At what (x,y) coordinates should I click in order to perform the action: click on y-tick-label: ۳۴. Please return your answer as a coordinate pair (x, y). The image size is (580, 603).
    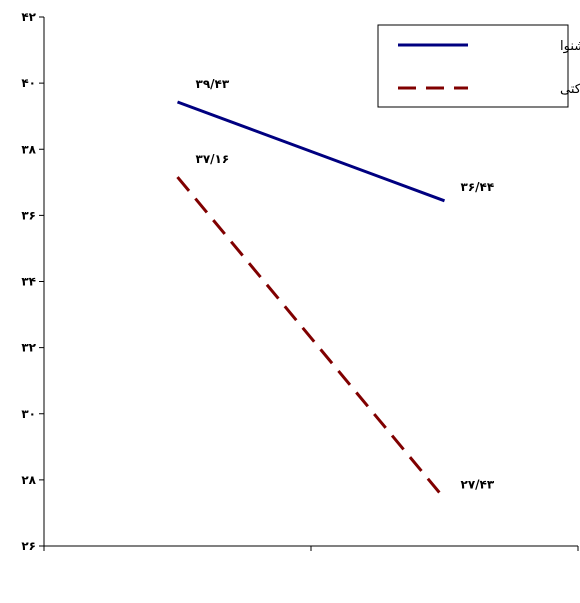
    Looking at the image, I should click on (28, 282).